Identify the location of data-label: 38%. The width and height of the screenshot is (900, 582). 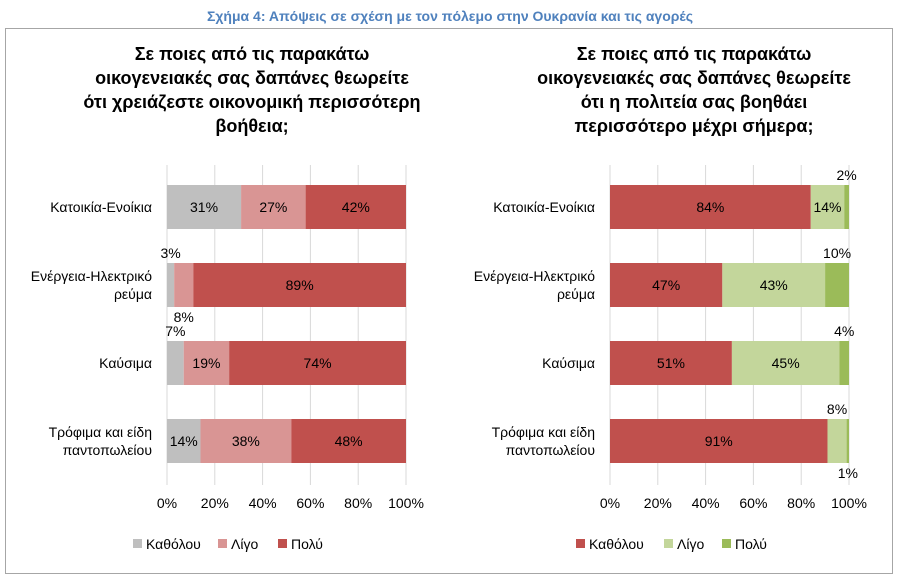
(246, 441).